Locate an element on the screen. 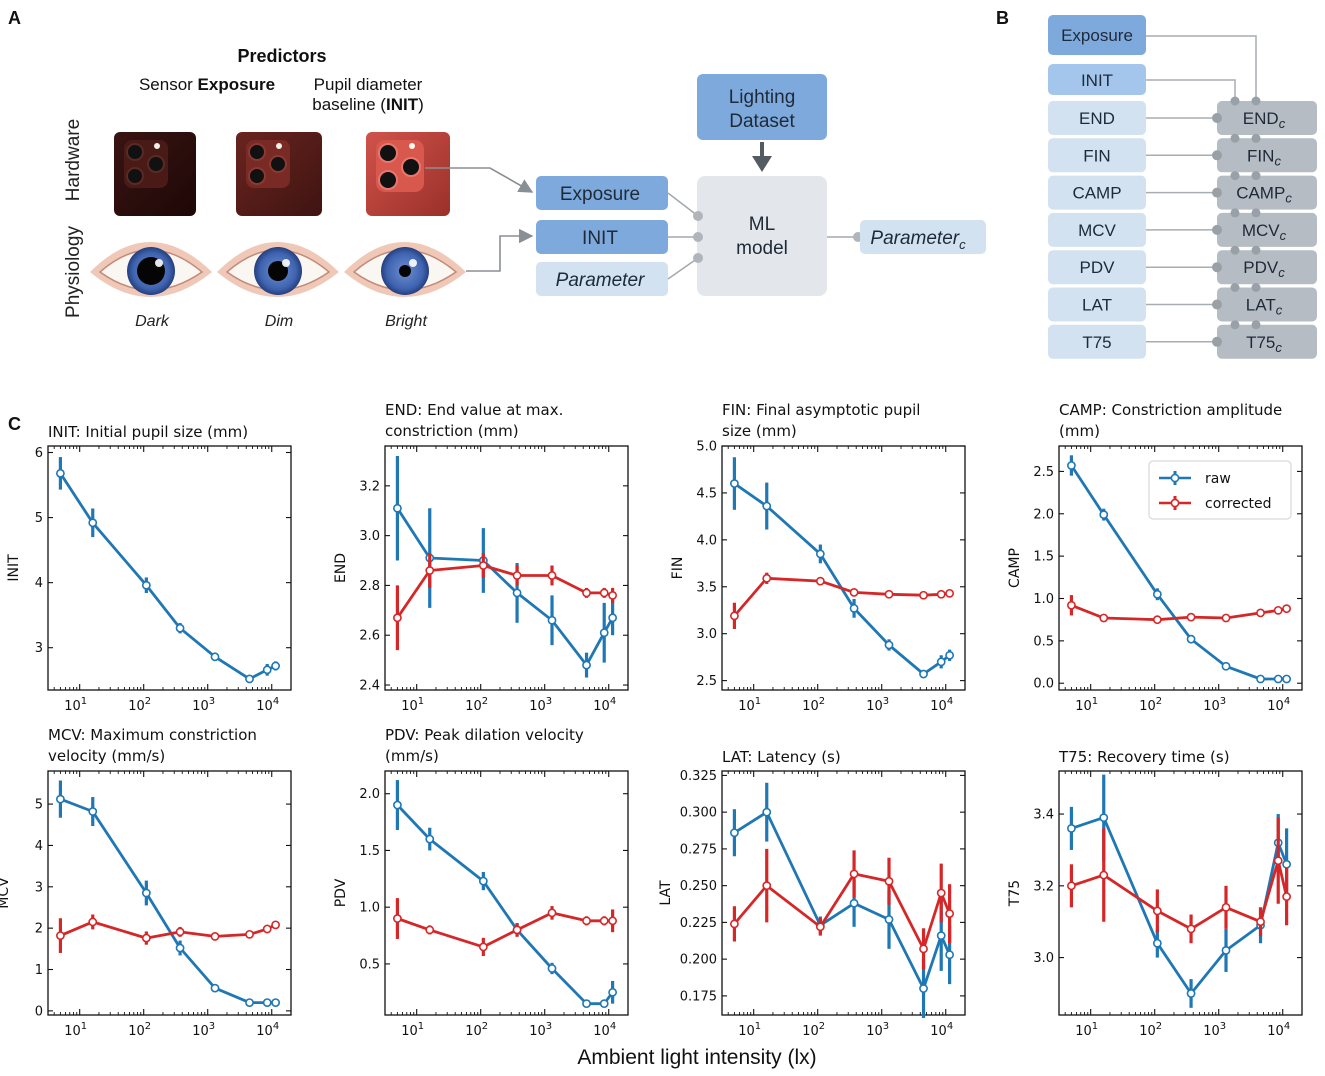 The height and width of the screenshot is (1076, 1325). y-tick-label: 5.0 is located at coordinates (706, 447).